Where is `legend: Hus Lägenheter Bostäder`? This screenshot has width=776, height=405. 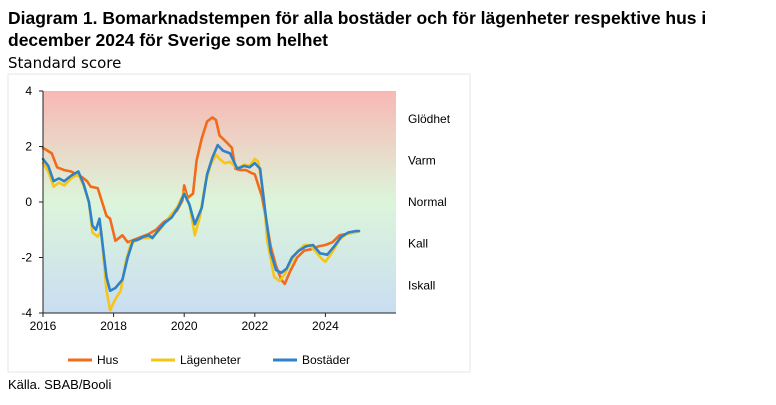
legend: Hus Lägenheter Bostäder is located at coordinates (209, 360).